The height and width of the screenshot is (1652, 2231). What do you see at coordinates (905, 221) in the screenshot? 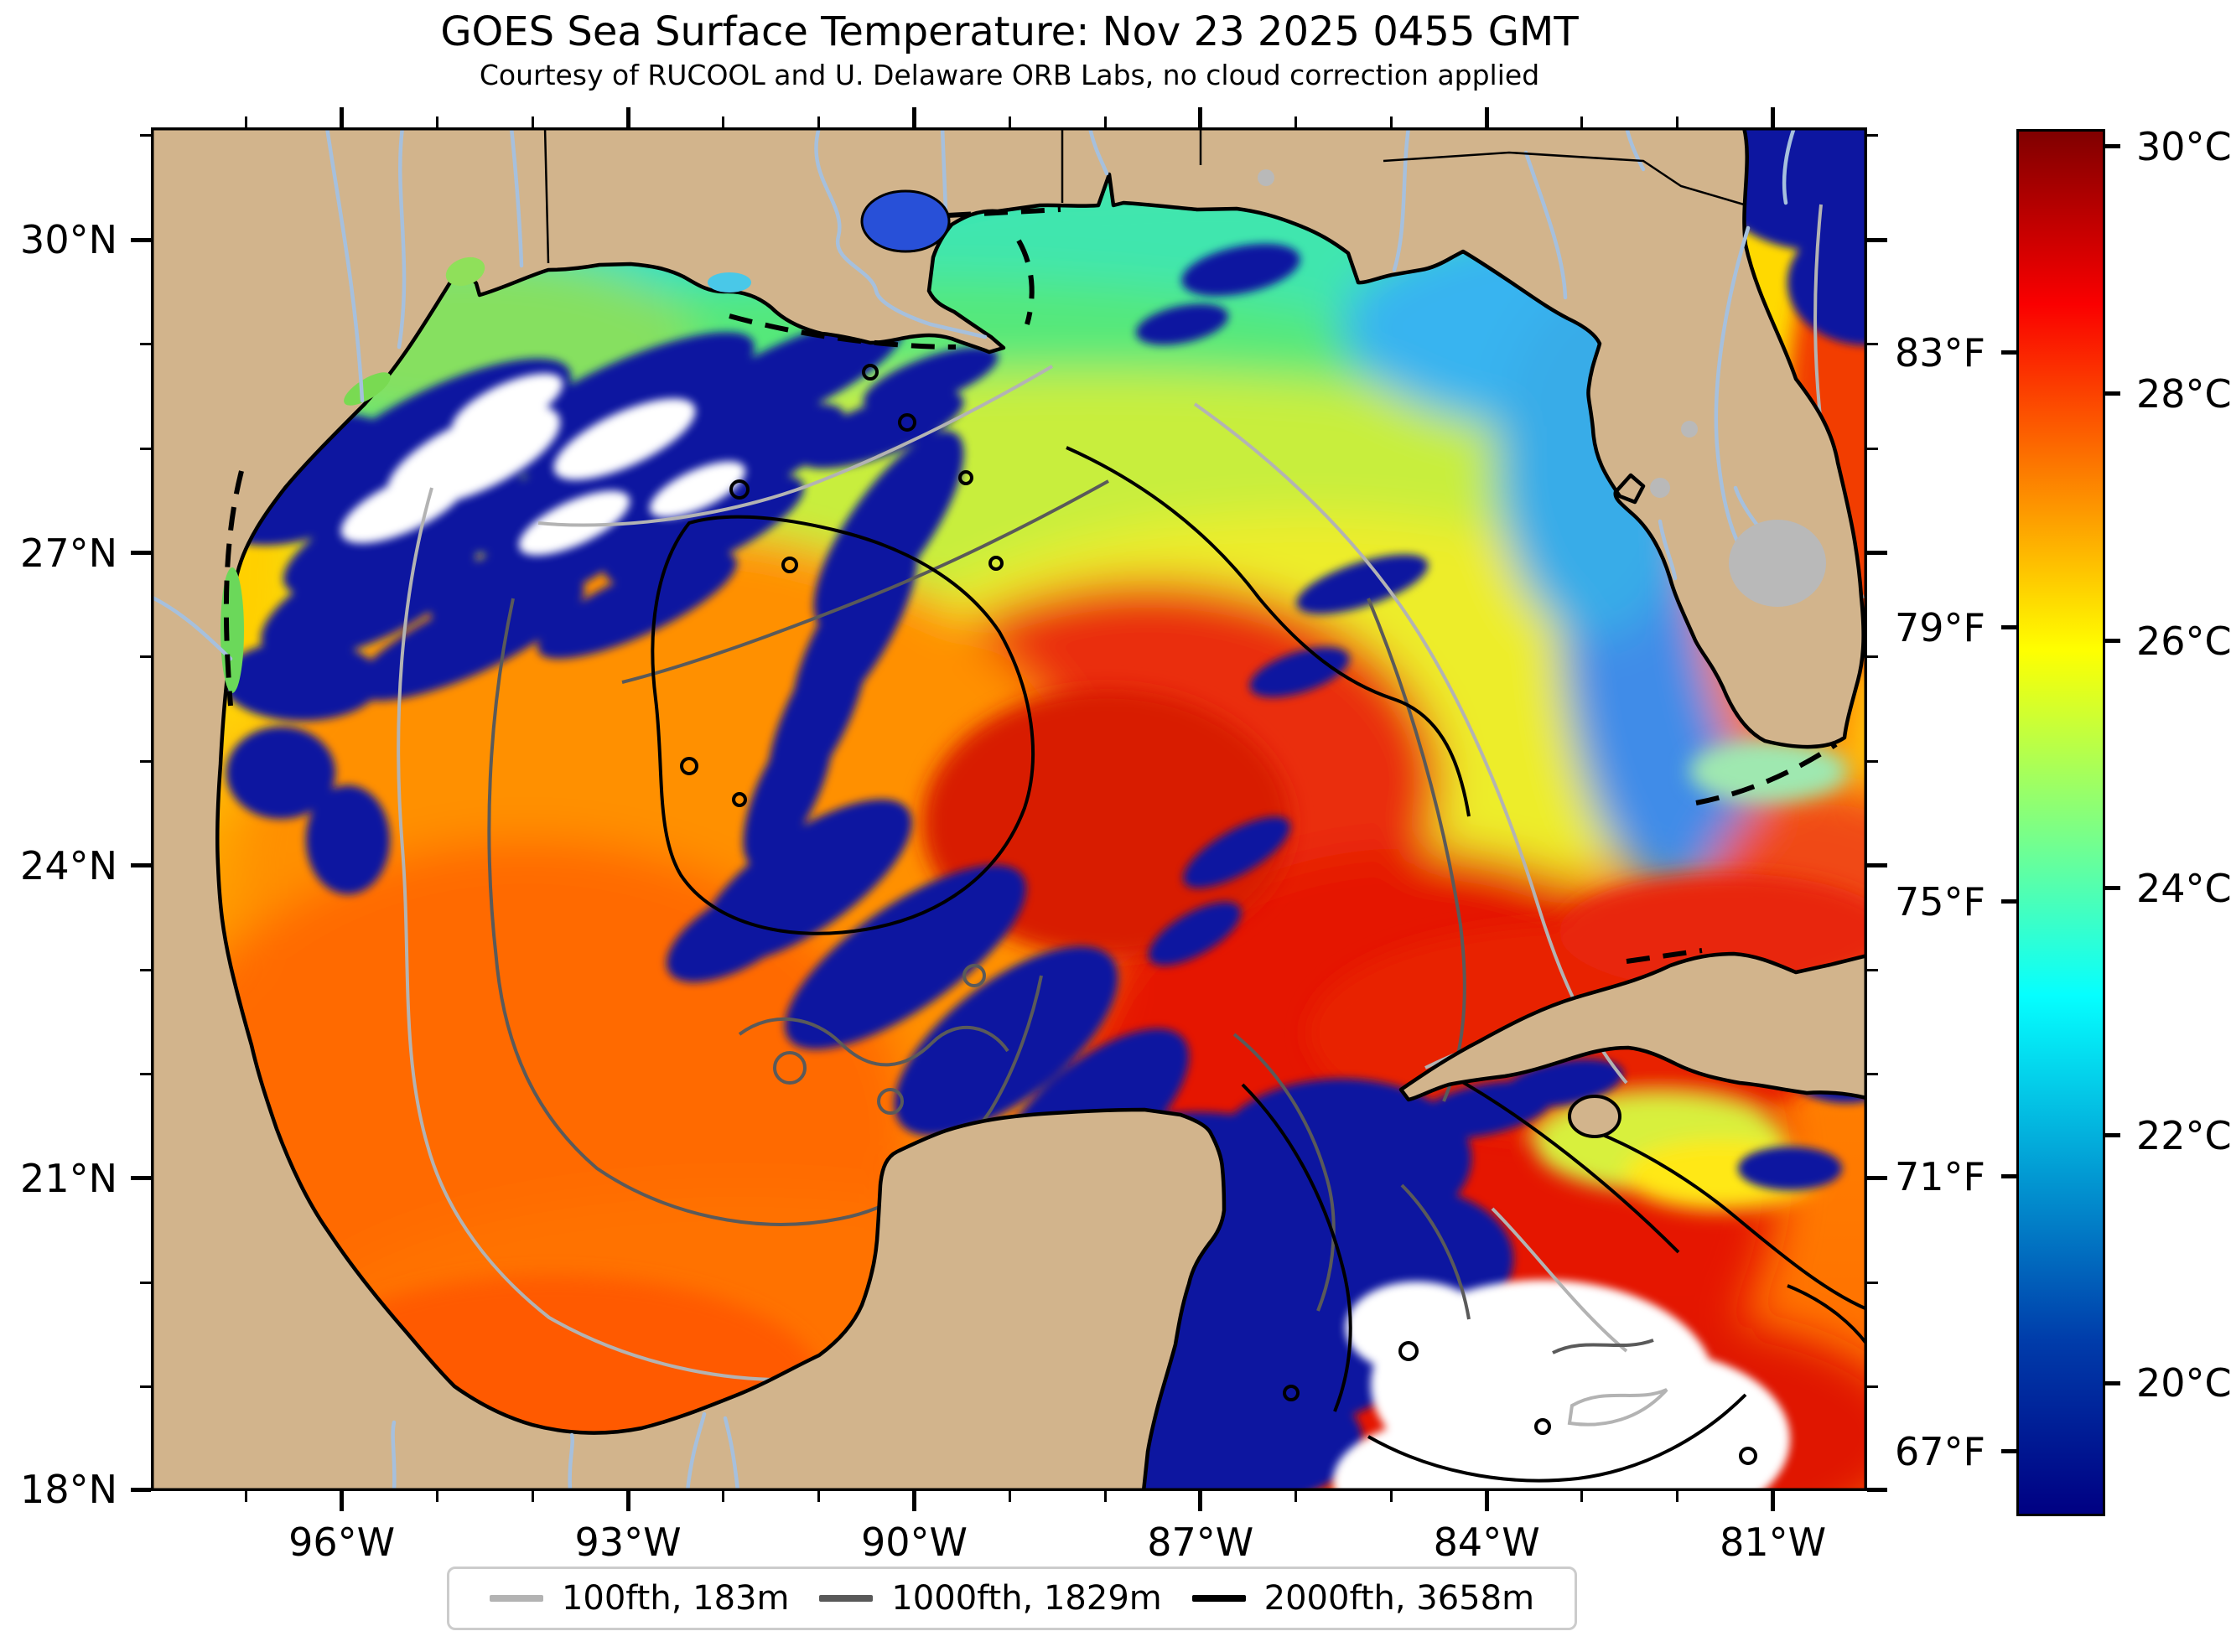
I see `lake-pontchartrain` at bounding box center [905, 221].